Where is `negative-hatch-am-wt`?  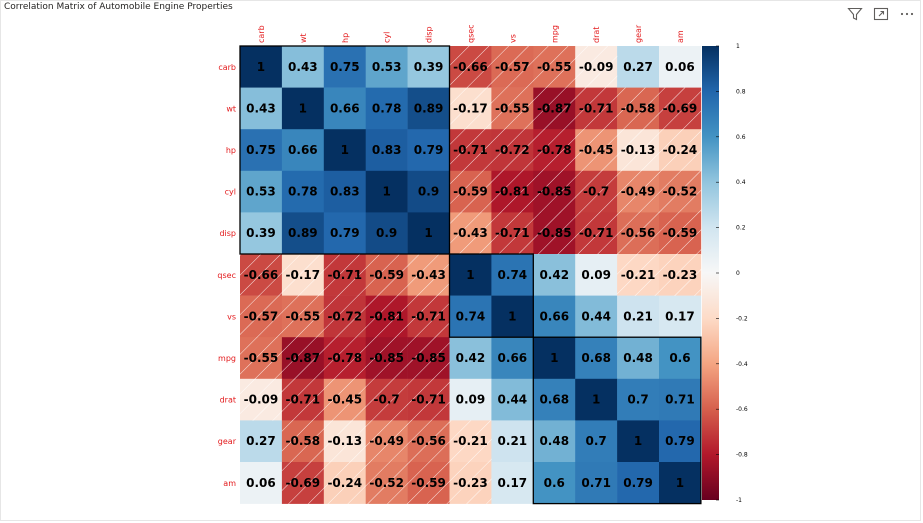
negative-hatch-am-wt is located at coordinates (303, 483).